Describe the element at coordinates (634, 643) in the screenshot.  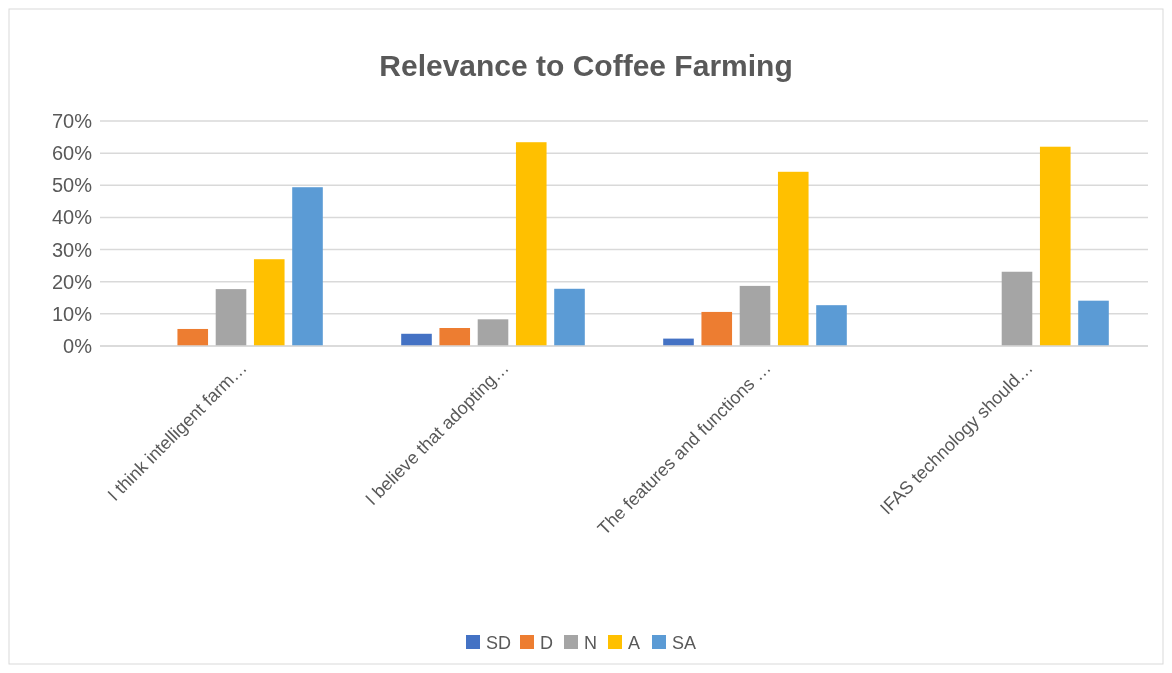
I see `legend-label: A` at that location.